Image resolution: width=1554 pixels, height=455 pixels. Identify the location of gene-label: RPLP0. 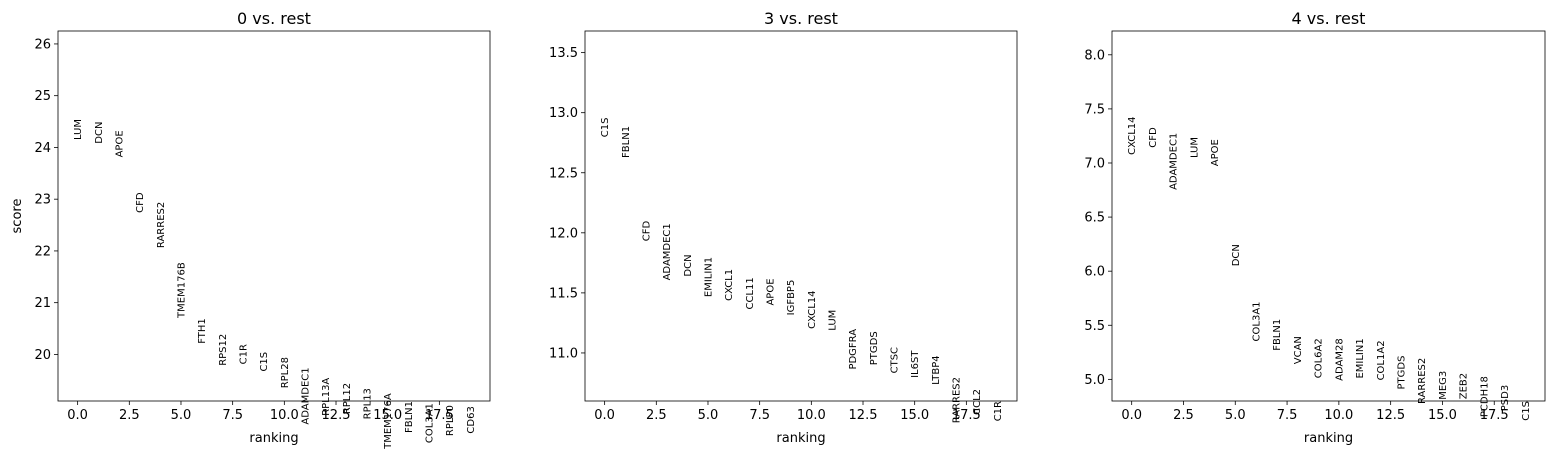
(450, 420).